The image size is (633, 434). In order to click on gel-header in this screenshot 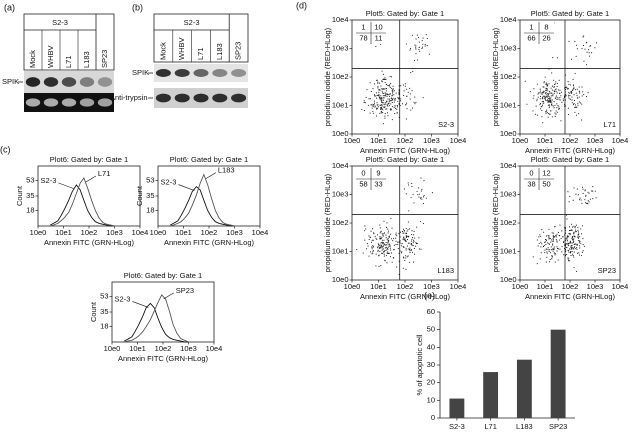, I will do `click(69, 42)`.